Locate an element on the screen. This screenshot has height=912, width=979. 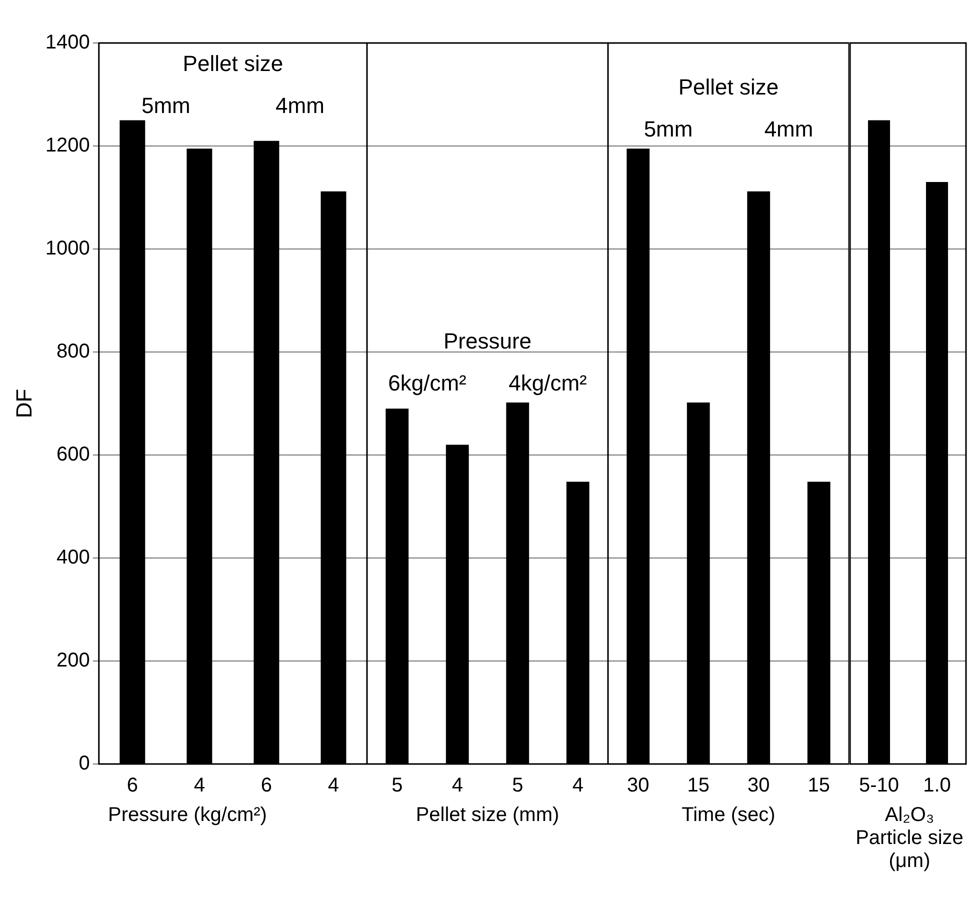
y-axis-title: DF is located at coordinates (23, 403).